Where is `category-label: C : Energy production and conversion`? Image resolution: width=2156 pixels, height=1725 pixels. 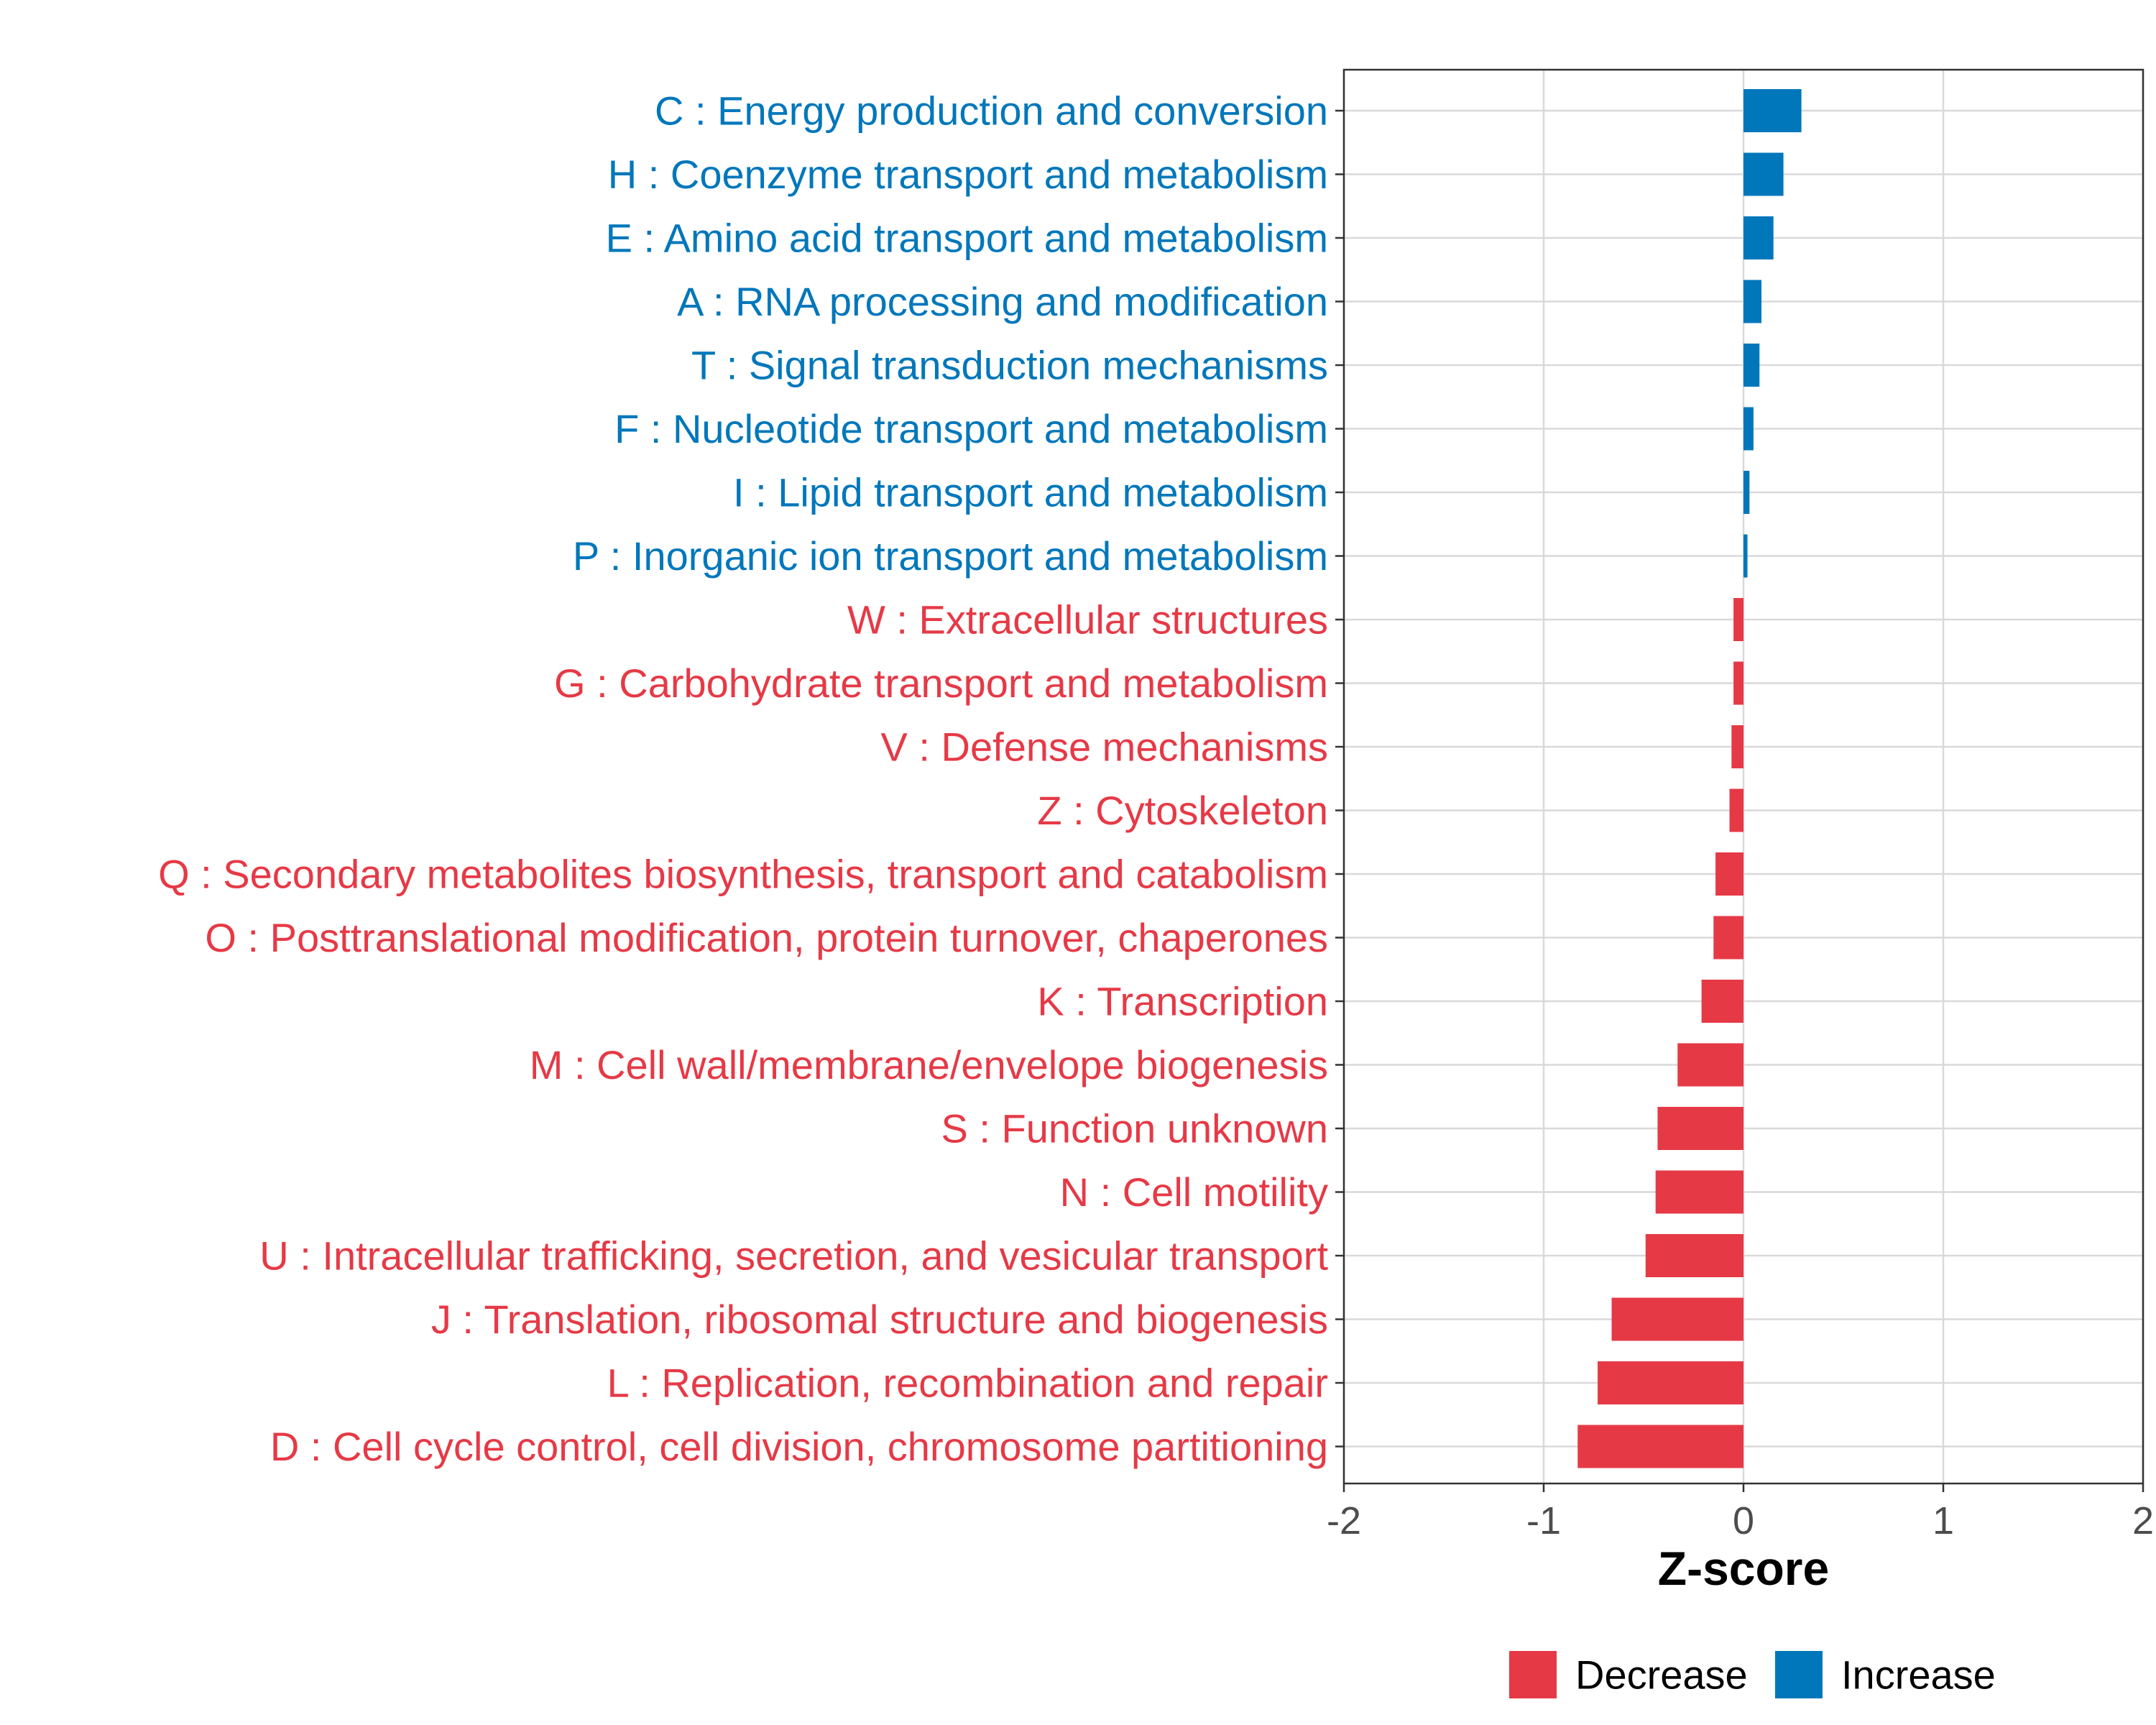 category-label: C : Energy production and conversion is located at coordinates (991, 111).